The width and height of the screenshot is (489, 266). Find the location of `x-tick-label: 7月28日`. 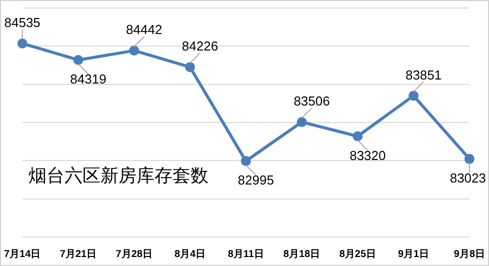

x-tick-label: 7月28日 is located at coordinates (134, 254).